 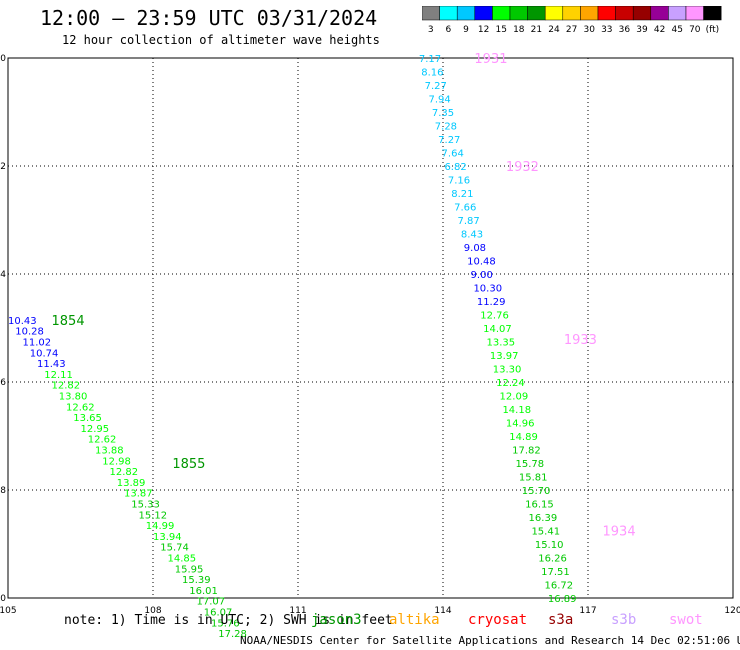 I want to click on wave-height-value: 12.98, so click(x=116, y=461).